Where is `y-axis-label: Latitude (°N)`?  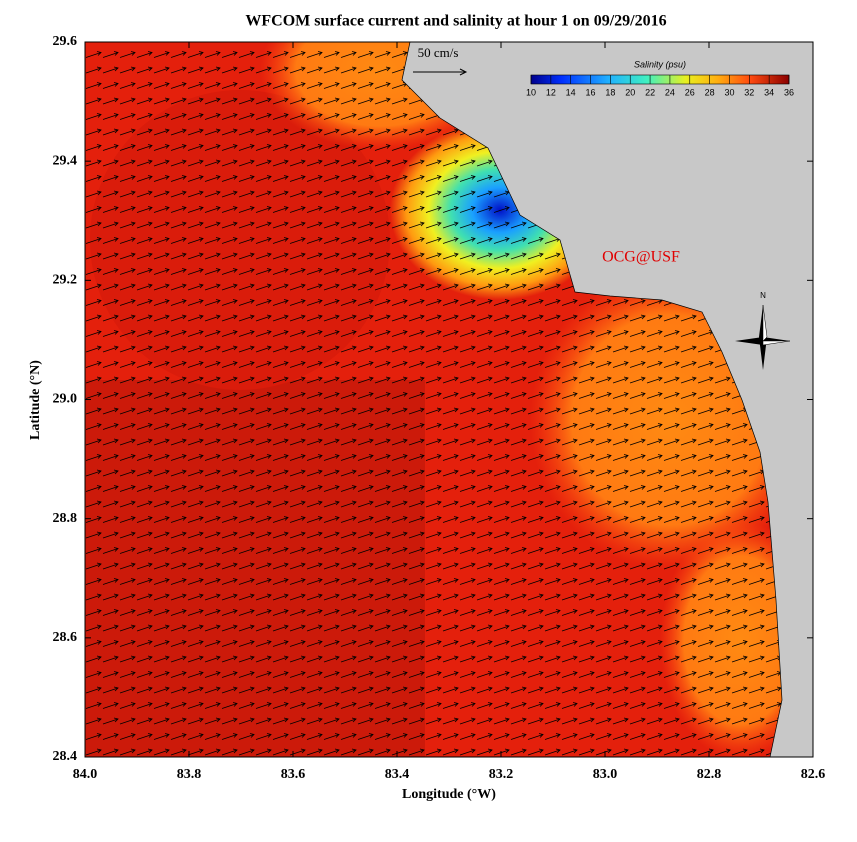
y-axis-label: Latitude (°N) is located at coordinates (35, 400).